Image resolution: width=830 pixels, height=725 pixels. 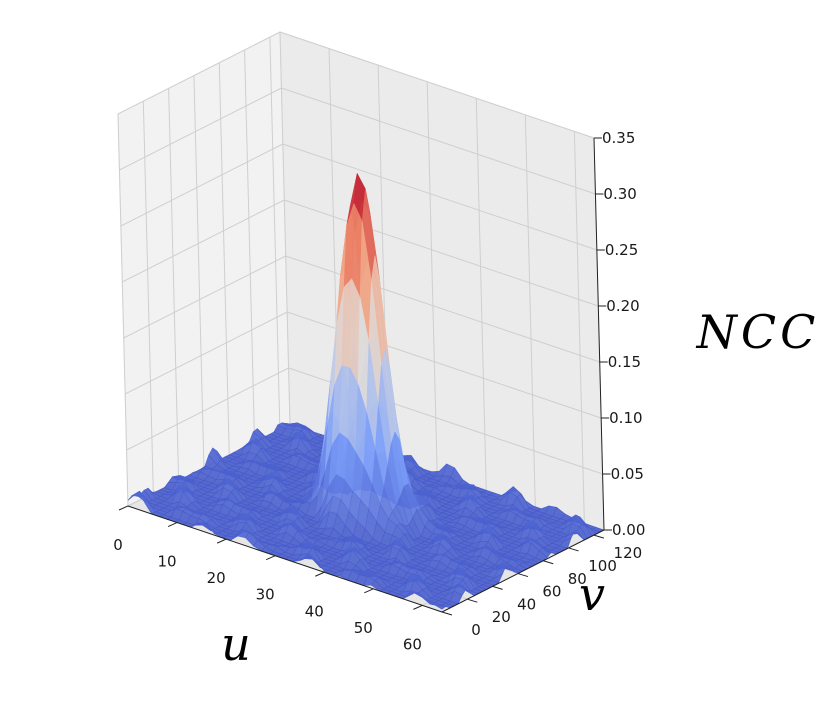 What do you see at coordinates (526, 604) in the screenshot?
I see `v-tick-label: 40` at bounding box center [526, 604].